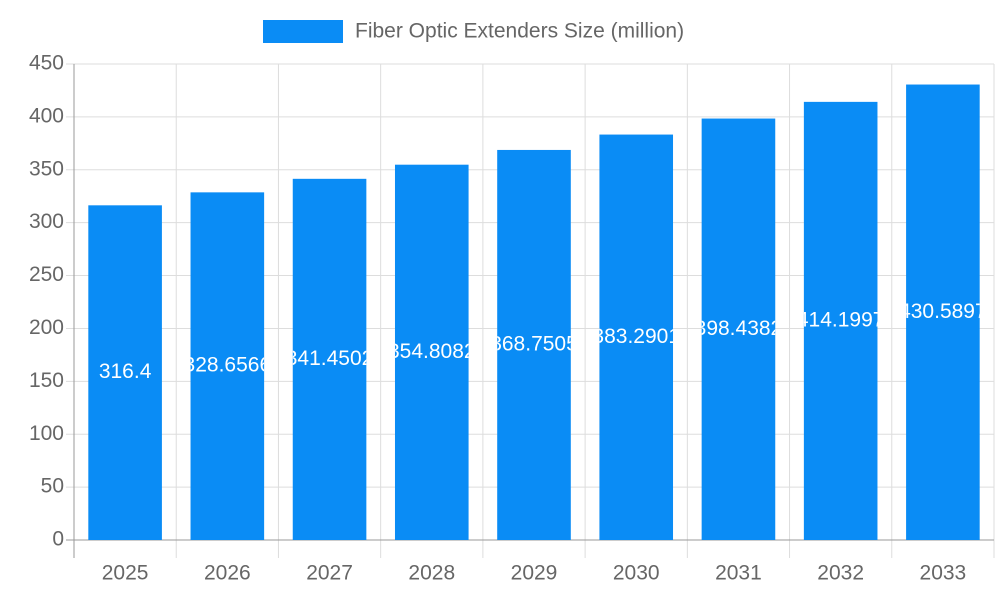  Describe the element at coordinates (431, 573) in the screenshot. I see `x-tick-label: 2028` at that location.